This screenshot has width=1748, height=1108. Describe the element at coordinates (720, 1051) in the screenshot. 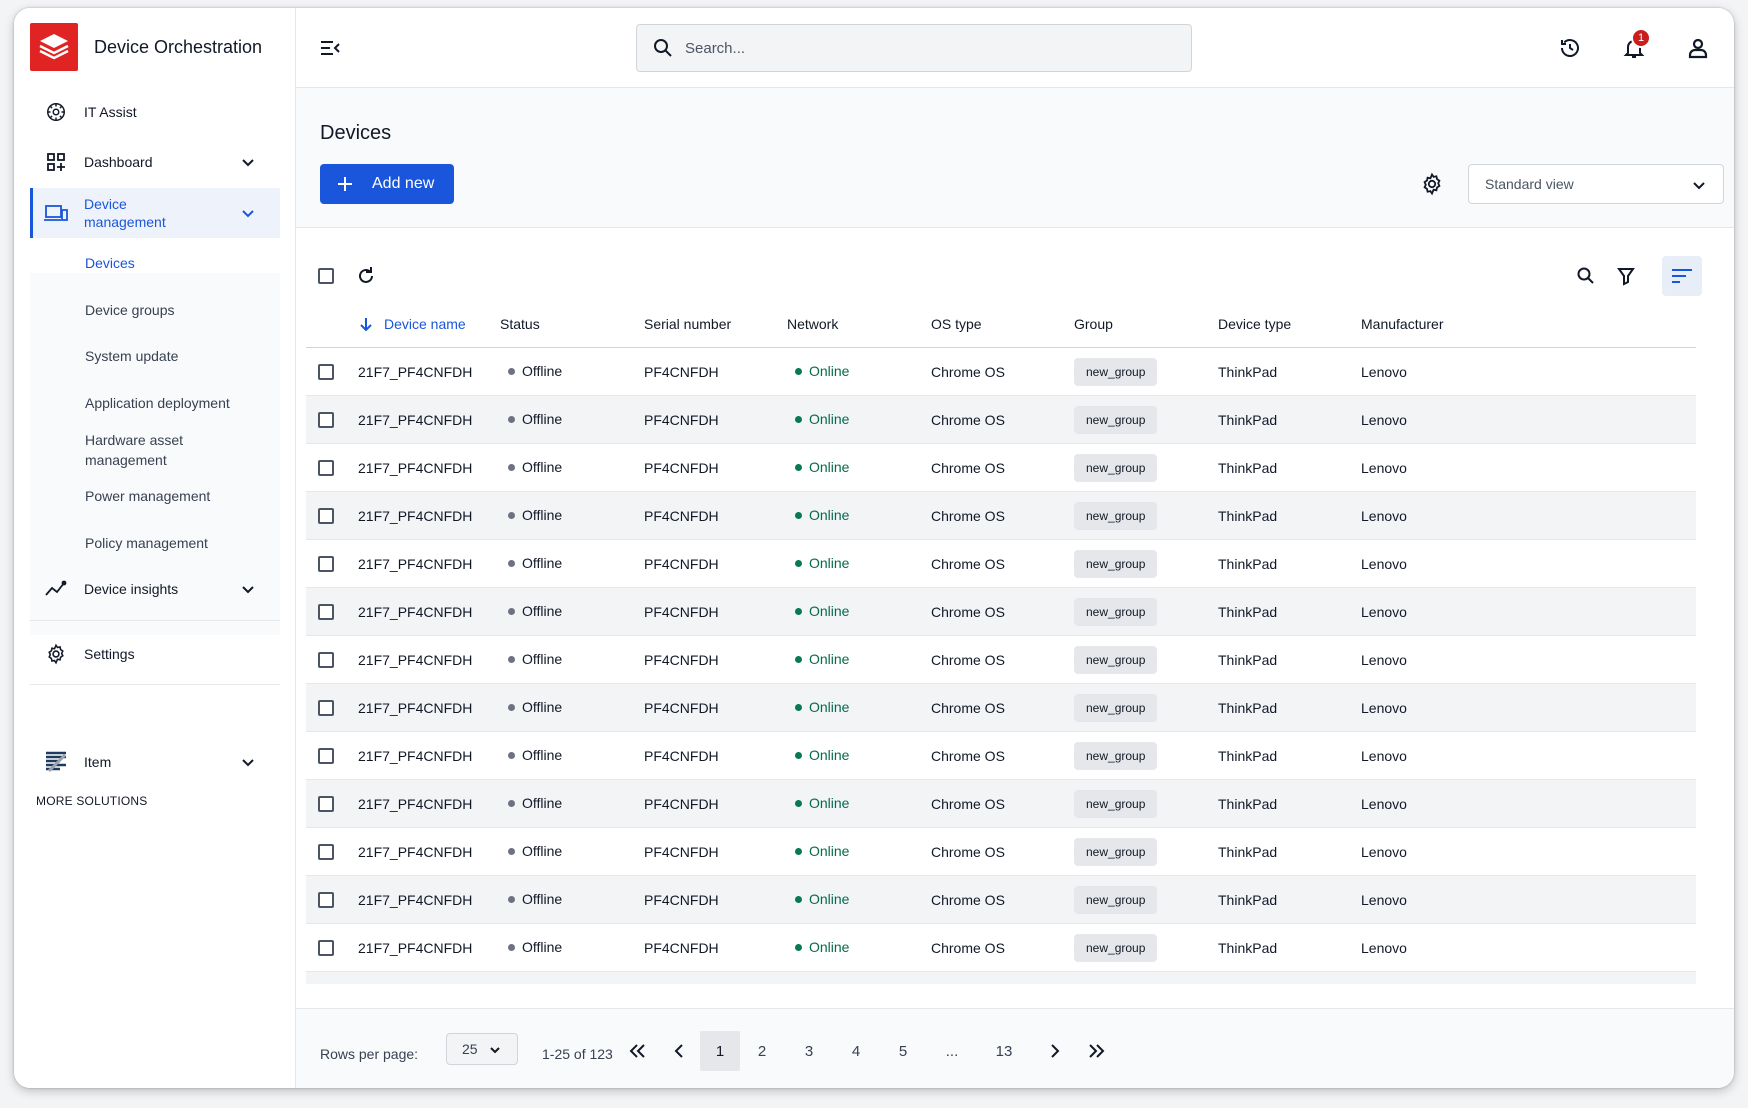

I see `page-button-1: 1` at that location.